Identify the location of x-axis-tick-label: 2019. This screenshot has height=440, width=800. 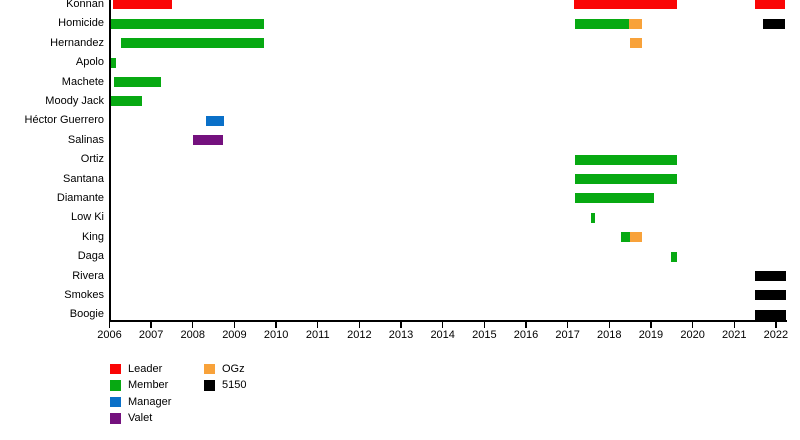
(651, 335).